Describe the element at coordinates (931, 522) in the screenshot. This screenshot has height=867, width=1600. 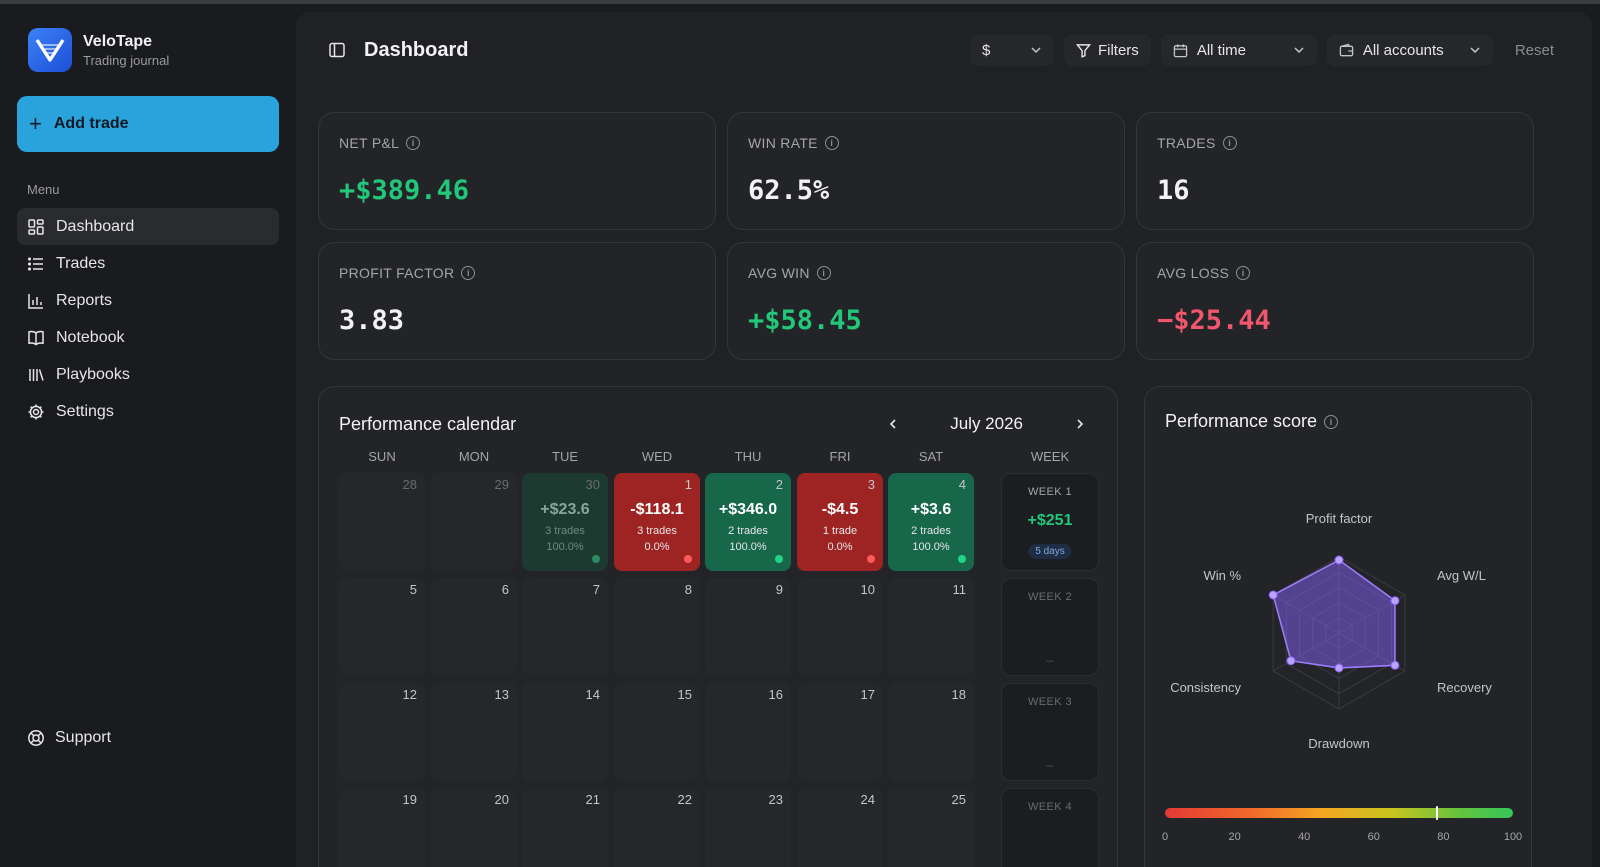
I see `calendar-day: 4 +$3.6 2 trades 100.0%` at that location.